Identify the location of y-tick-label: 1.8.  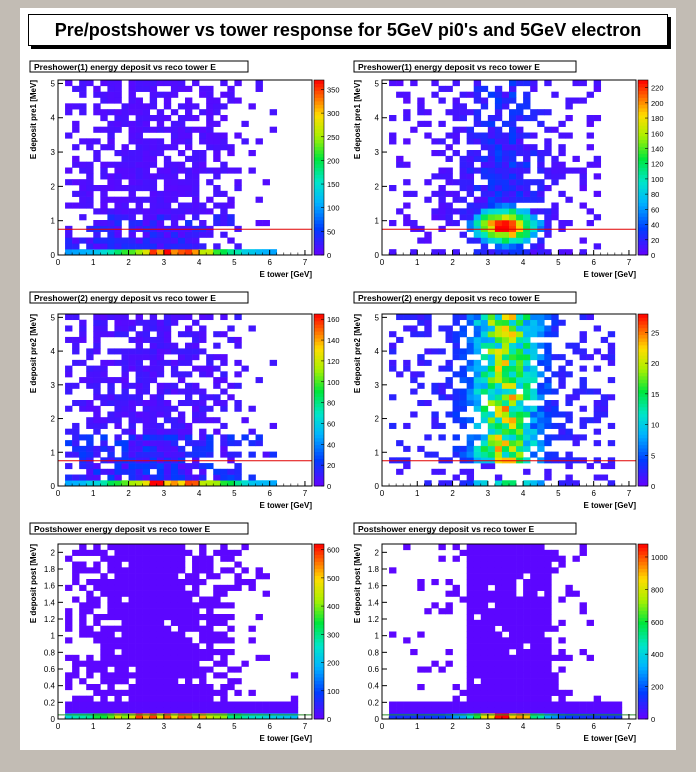
(374, 569).